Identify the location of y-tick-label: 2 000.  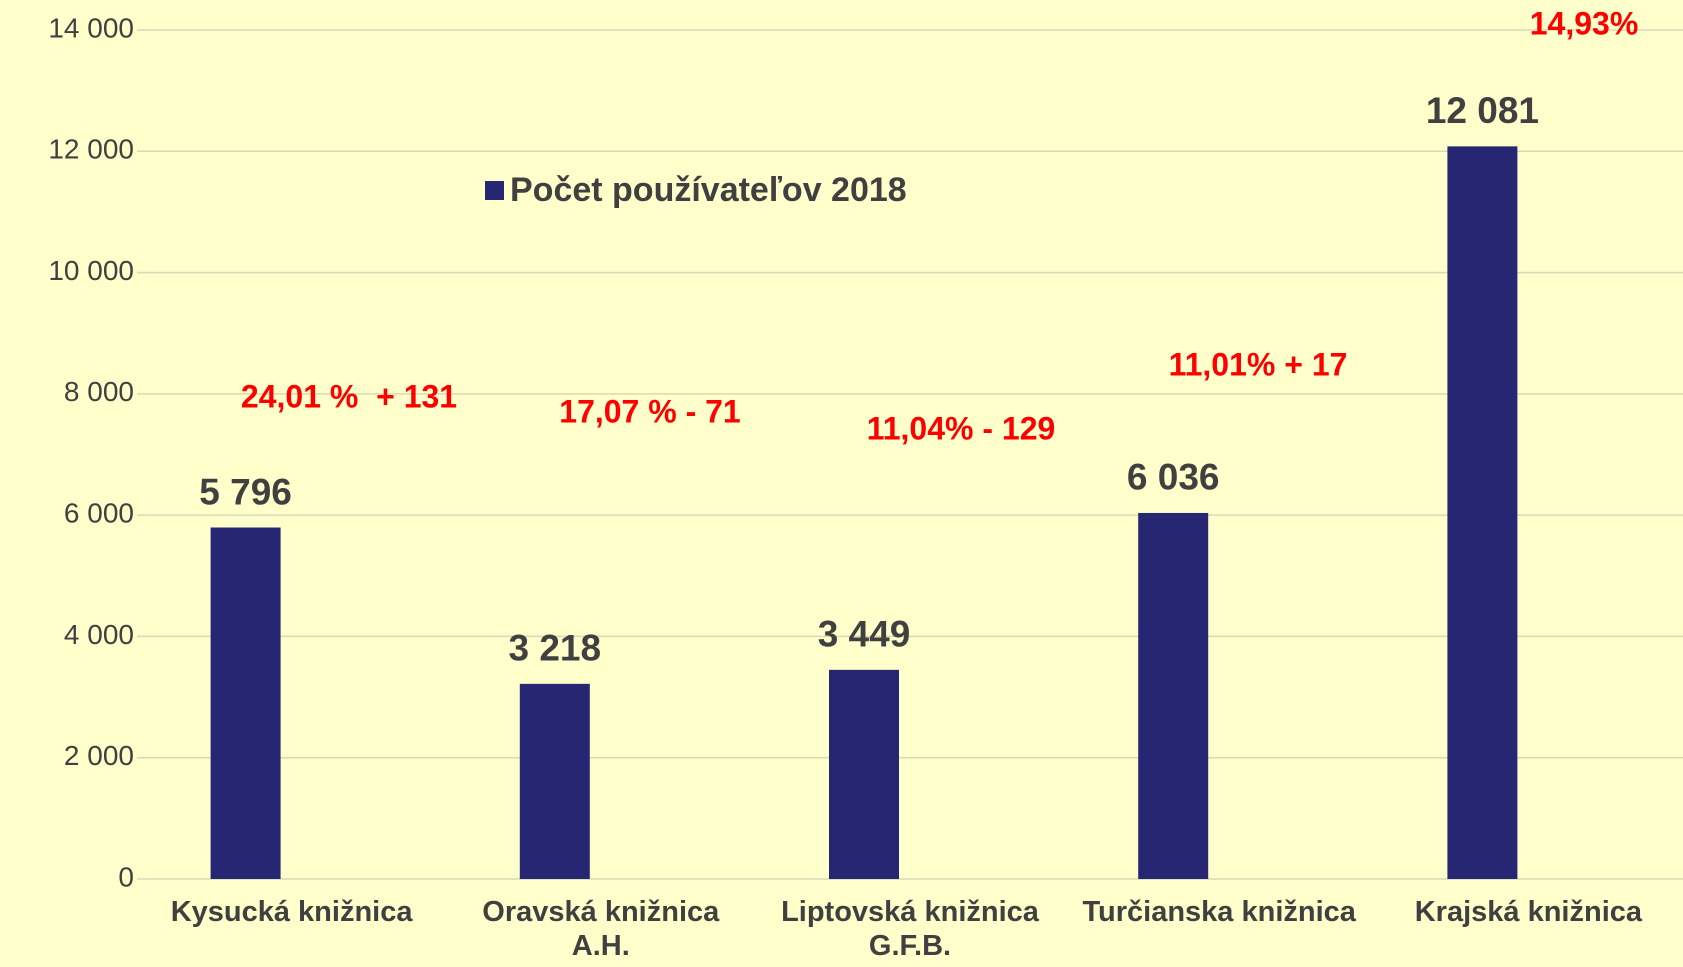
(99, 755).